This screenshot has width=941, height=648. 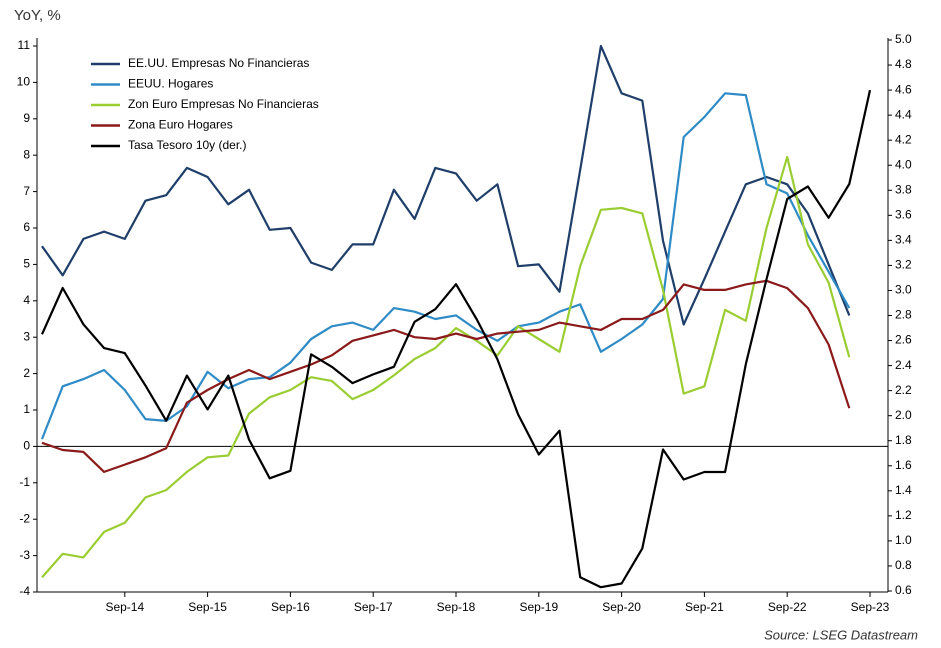 I want to click on y2-tick-label: 2.0, so click(x=903, y=415).